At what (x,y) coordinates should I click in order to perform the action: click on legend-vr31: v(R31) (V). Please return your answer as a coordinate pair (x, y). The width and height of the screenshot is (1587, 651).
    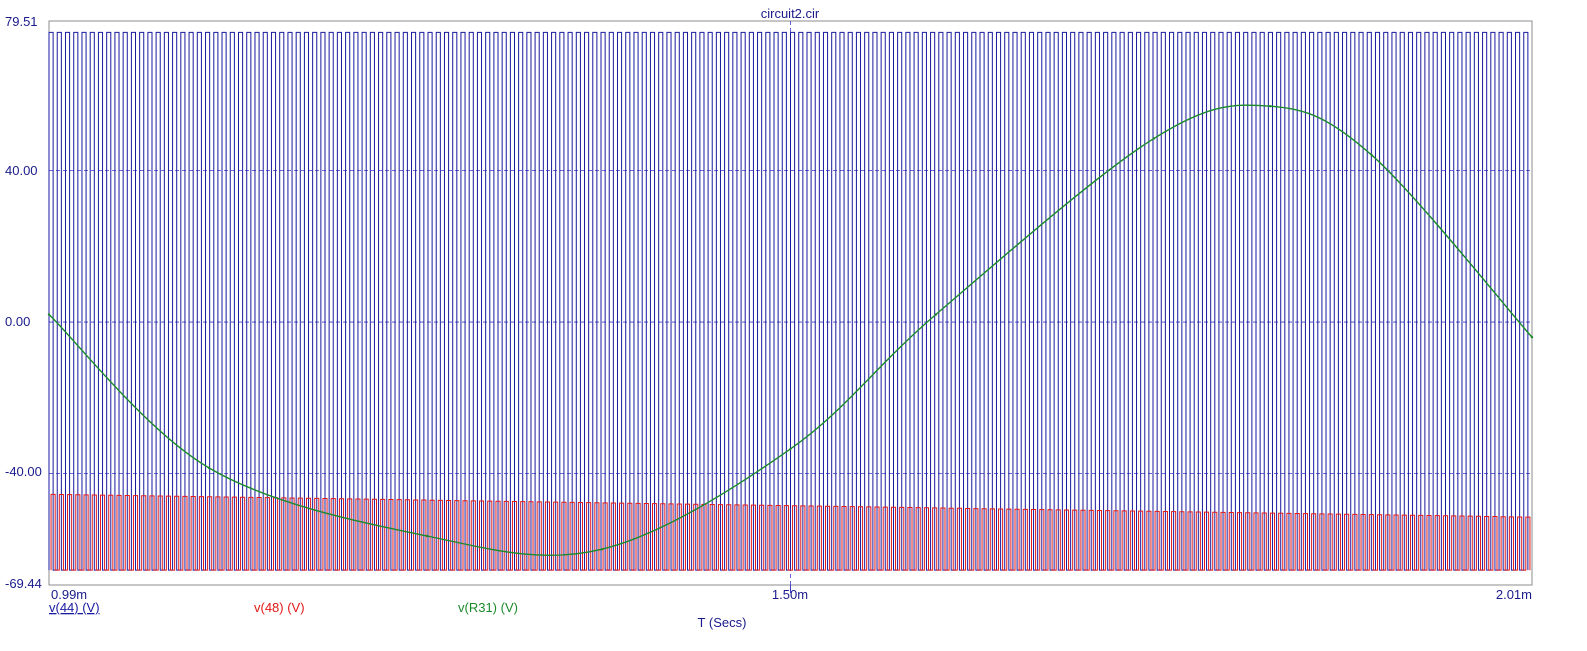
    Looking at the image, I should click on (488, 607).